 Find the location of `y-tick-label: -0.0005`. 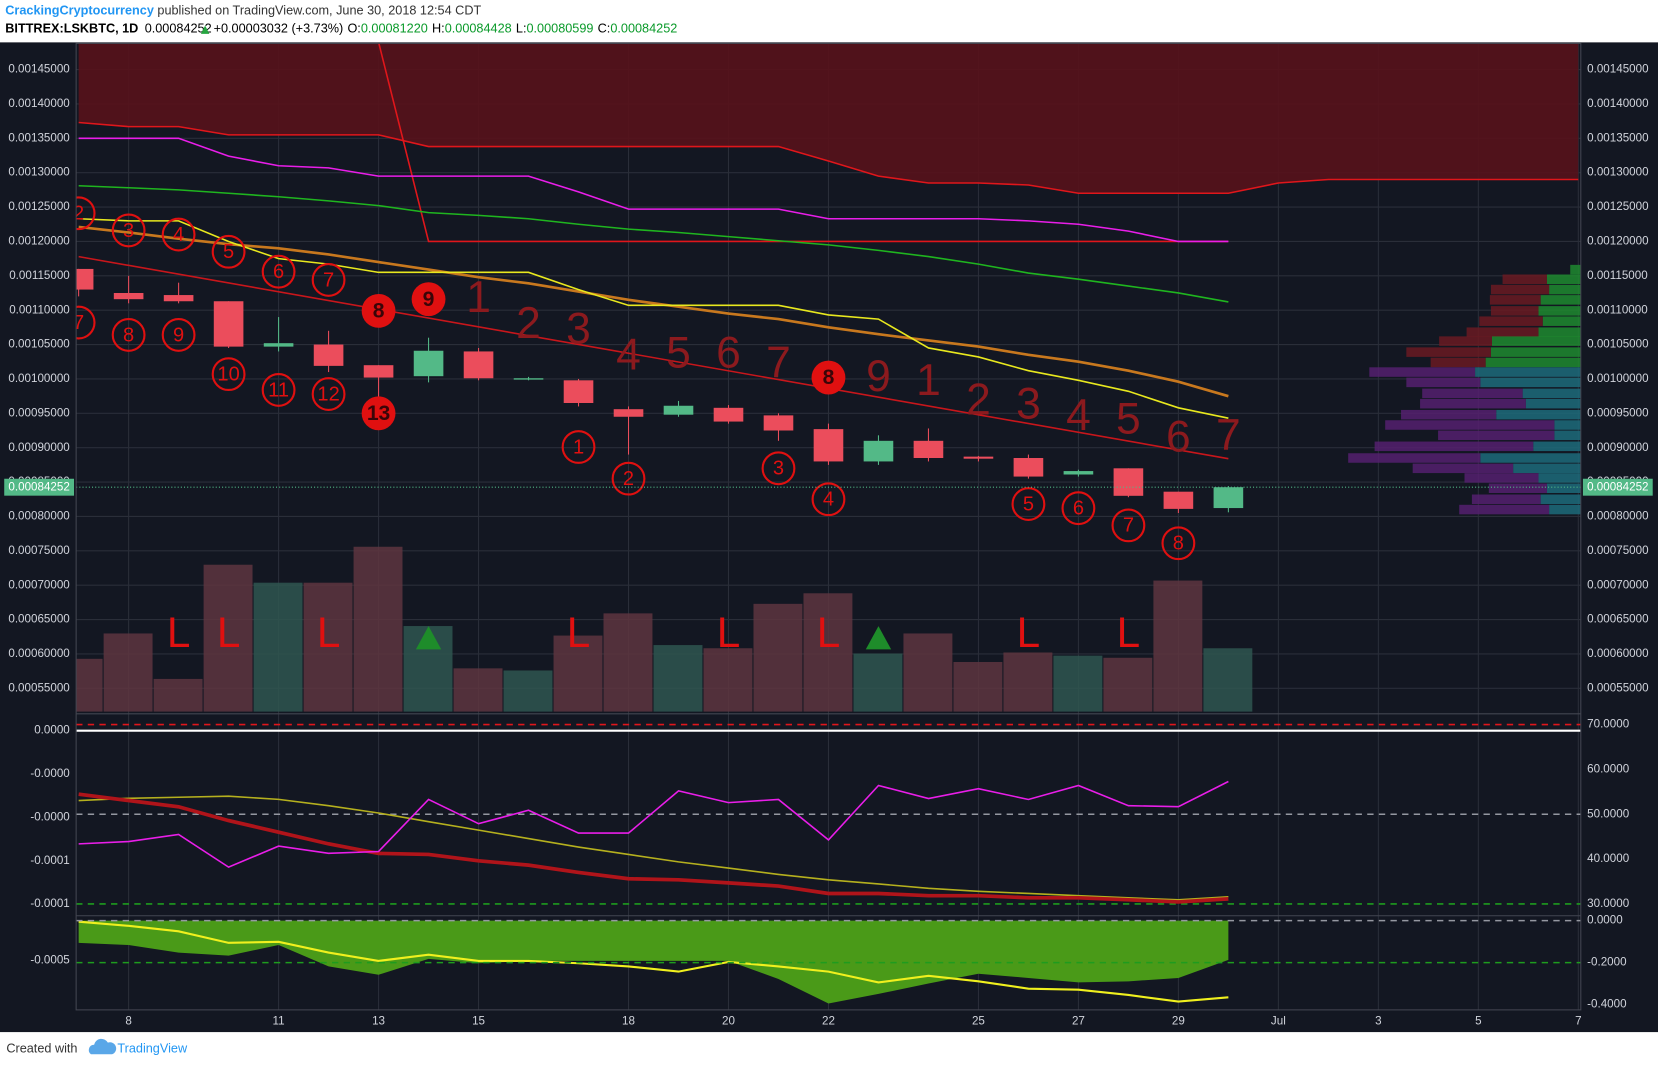

y-tick-label: -0.0005 is located at coordinates (49, 959).